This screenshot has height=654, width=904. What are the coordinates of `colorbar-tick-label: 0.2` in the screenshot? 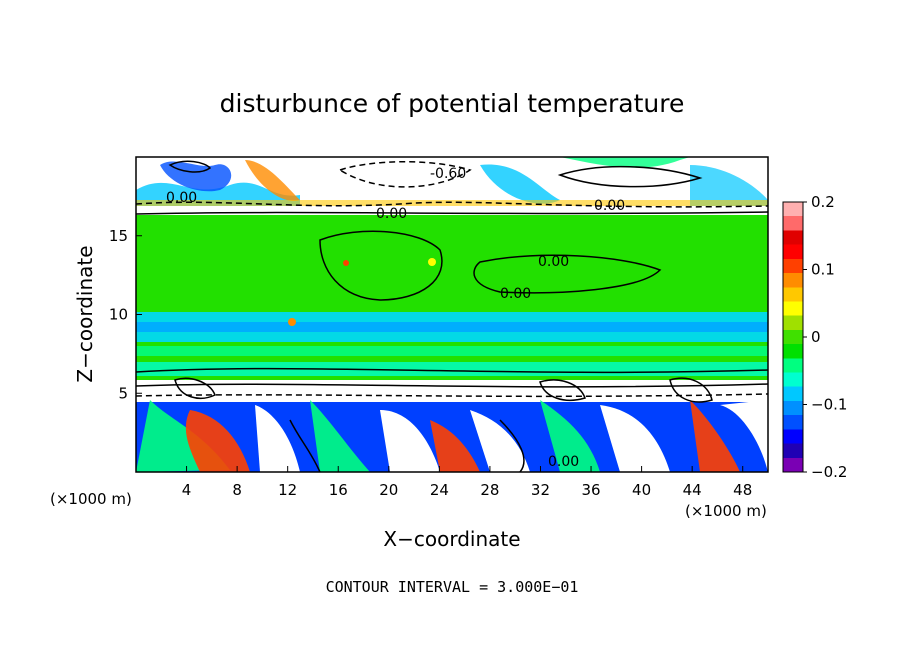 It's located at (823, 202).